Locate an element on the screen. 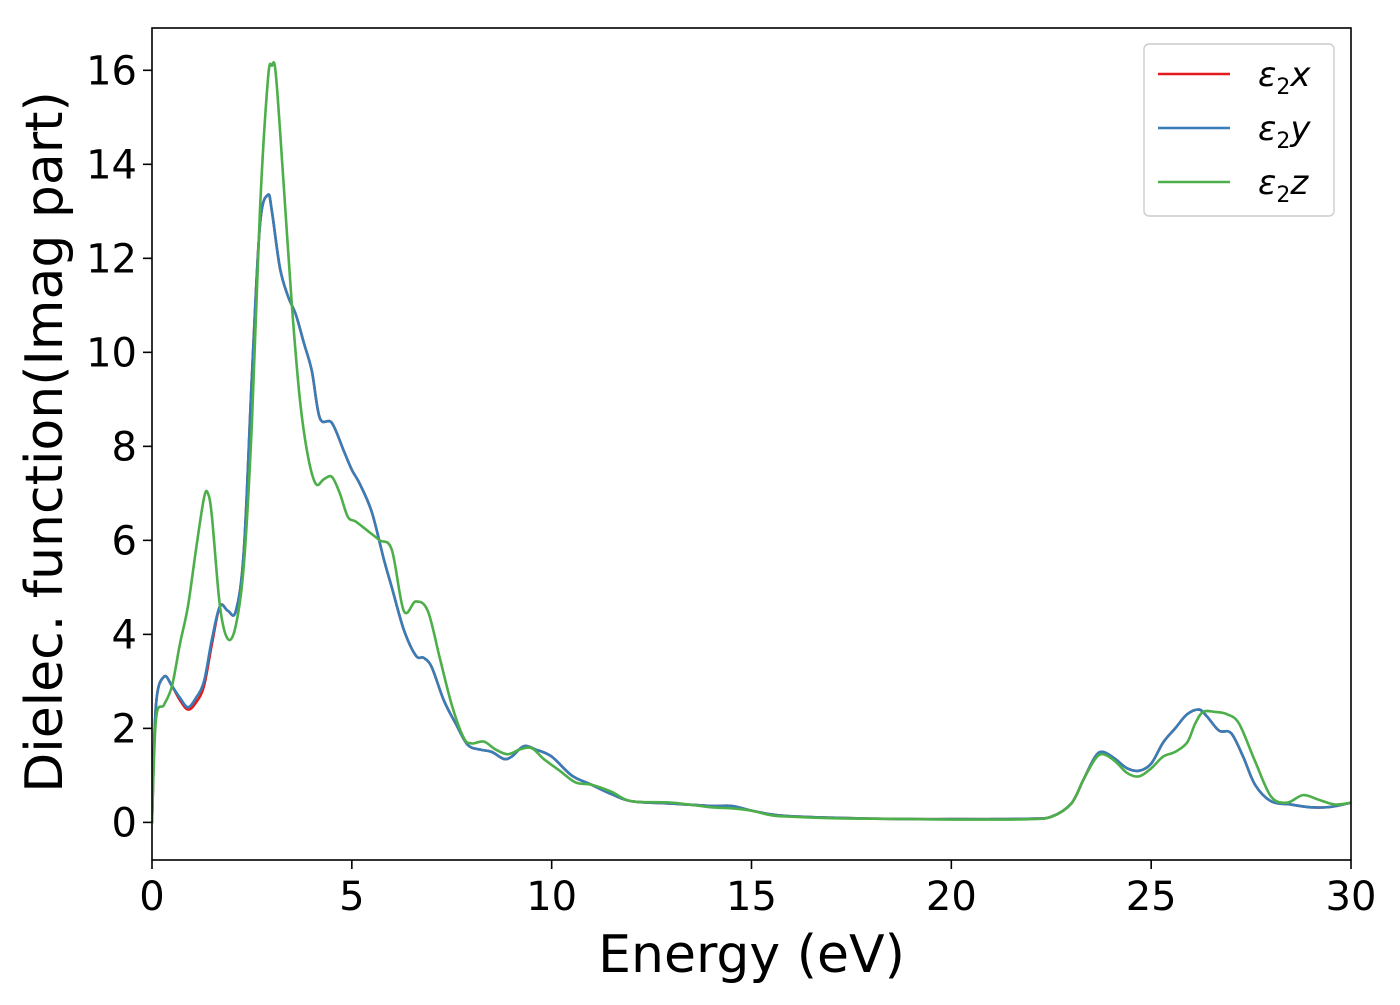 The width and height of the screenshot is (1400, 1005). legend-item-x: ε2x is located at coordinates (1234, 77).